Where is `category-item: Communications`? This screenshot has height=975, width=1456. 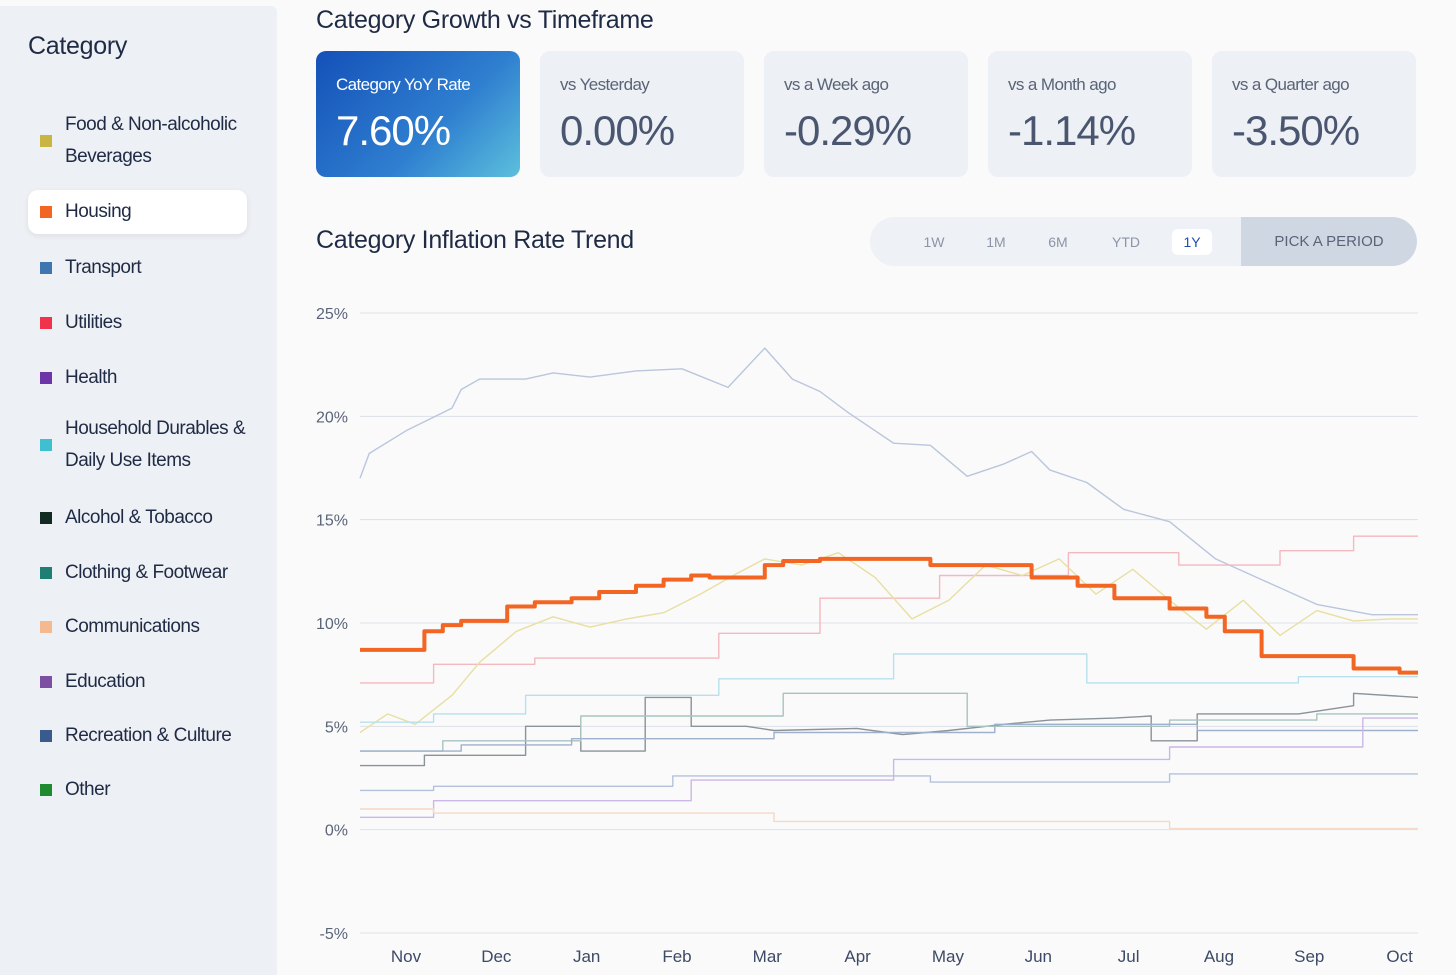
category-item: Communications is located at coordinates (137, 627).